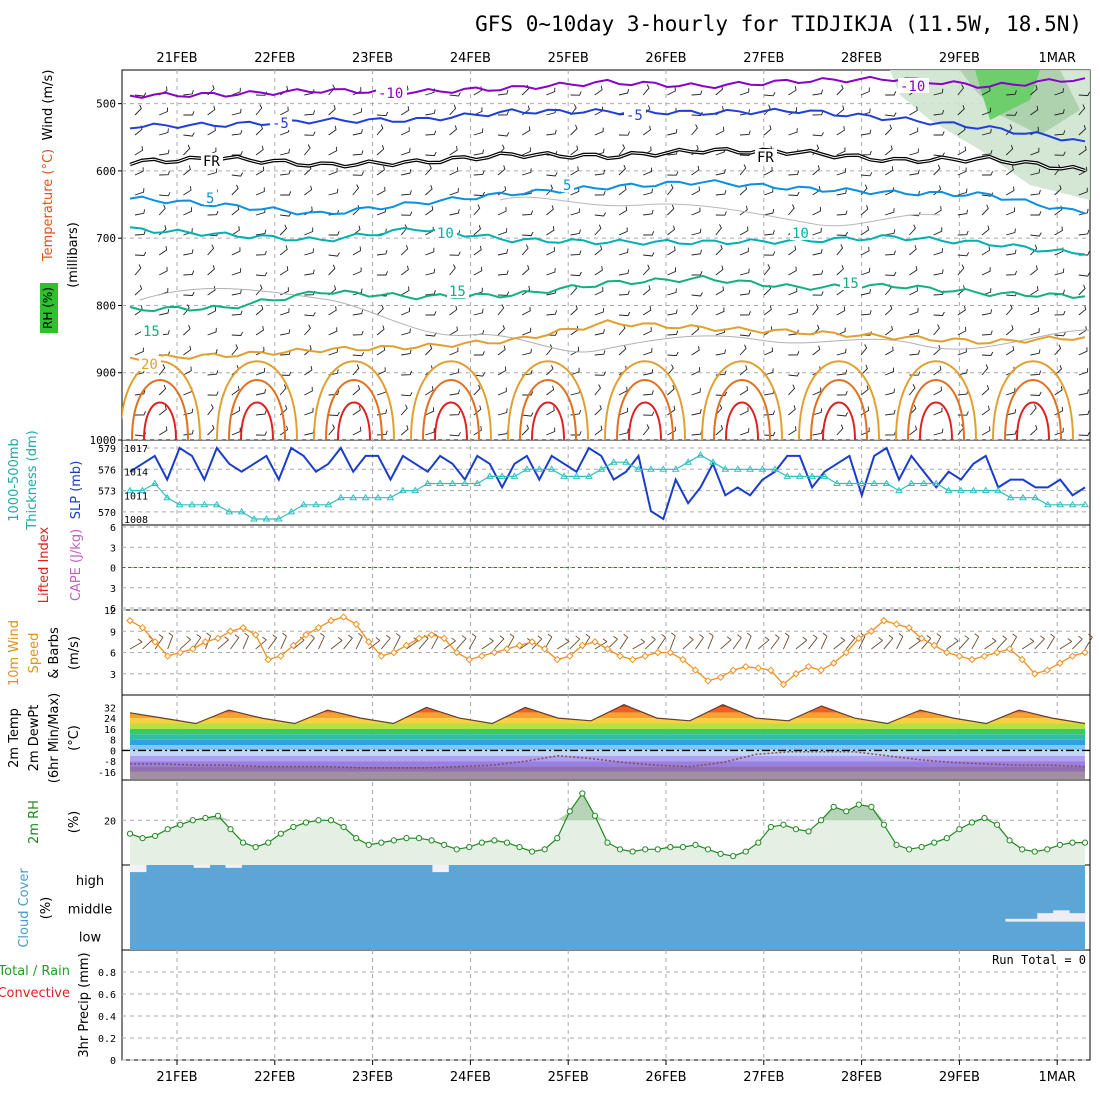 This screenshot has height=1100, width=1100. I want to click on date-label-top: 24FEB, so click(470, 58).